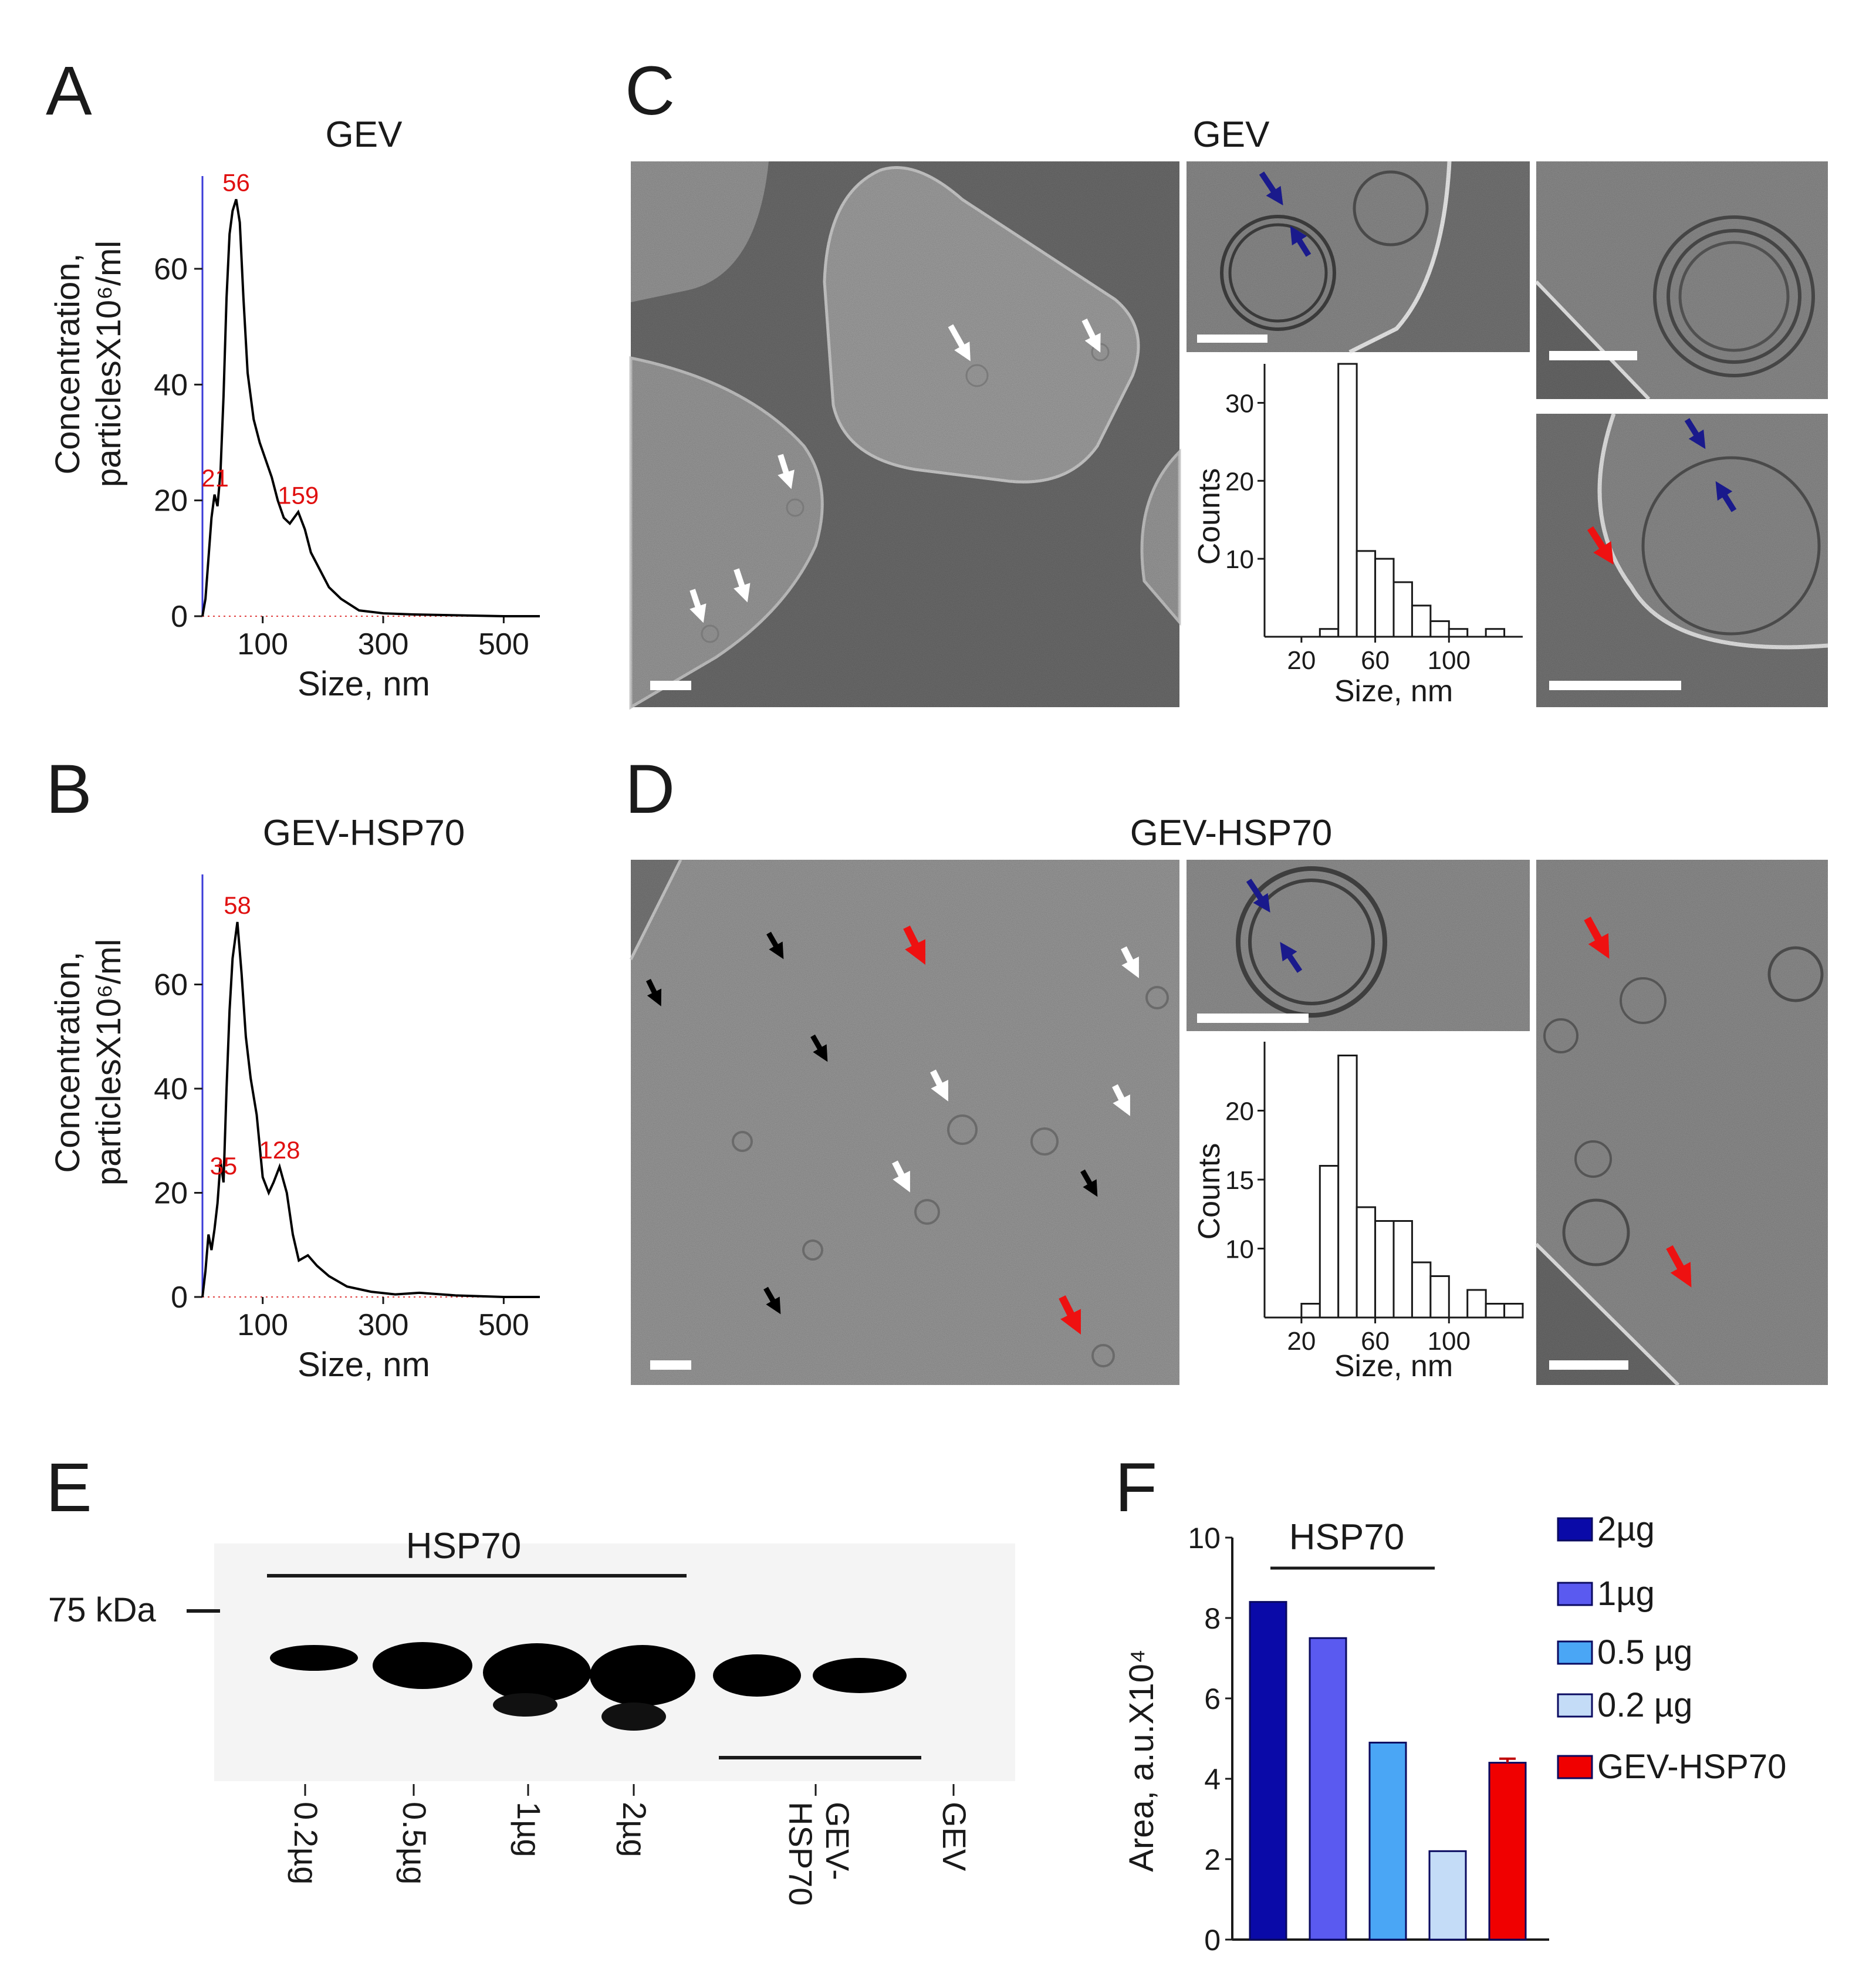 The height and width of the screenshot is (1966, 1876). Describe the element at coordinates (215, 478) in the screenshot. I see `peak-label: 21` at that location.